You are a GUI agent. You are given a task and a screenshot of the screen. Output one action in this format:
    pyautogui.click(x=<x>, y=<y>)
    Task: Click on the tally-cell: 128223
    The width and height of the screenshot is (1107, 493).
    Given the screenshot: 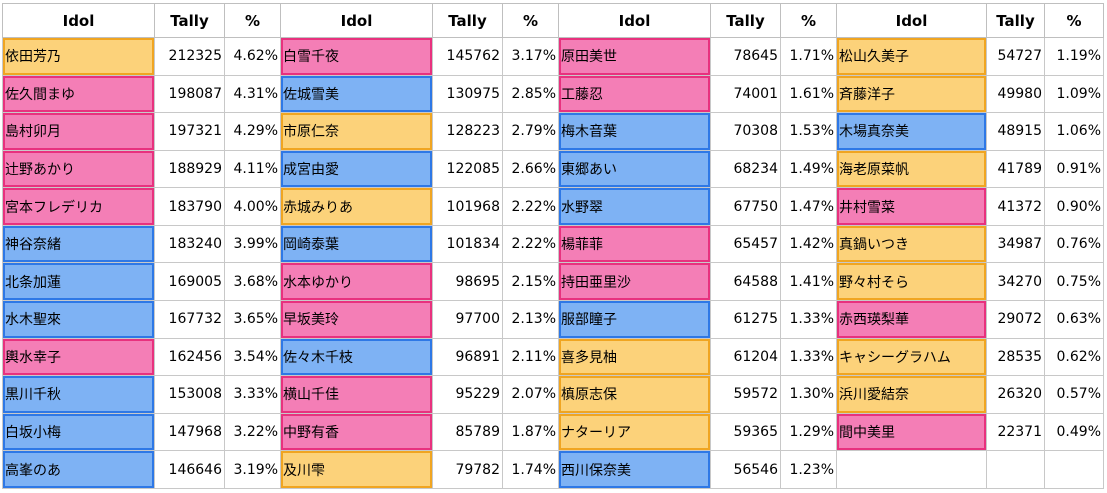 What is the action you would take?
    pyautogui.click(x=467, y=131)
    